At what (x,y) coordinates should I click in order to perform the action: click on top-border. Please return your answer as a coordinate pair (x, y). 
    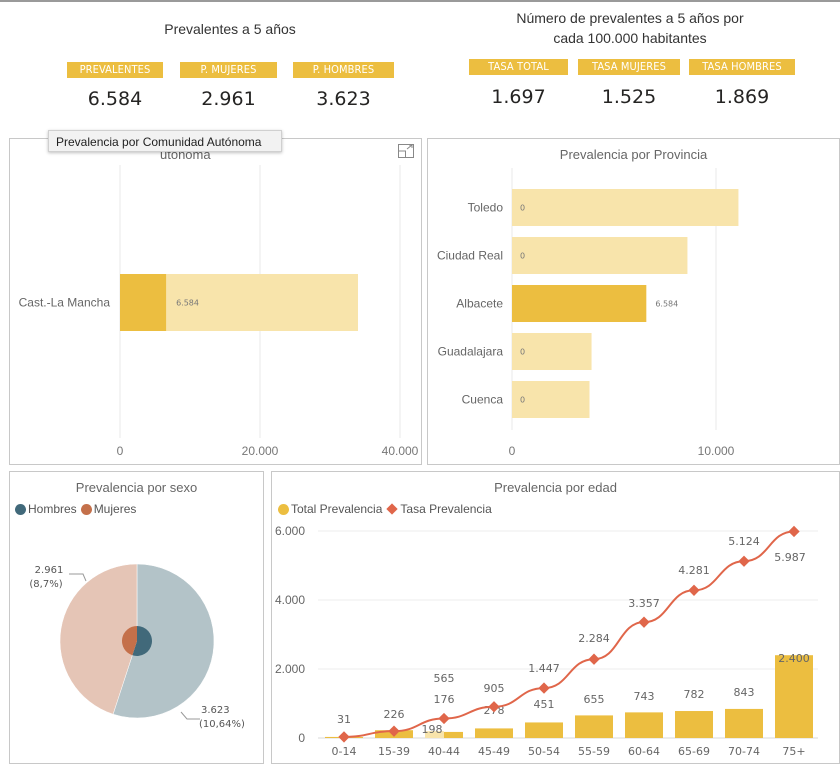
    Looking at the image, I should click on (420, 1).